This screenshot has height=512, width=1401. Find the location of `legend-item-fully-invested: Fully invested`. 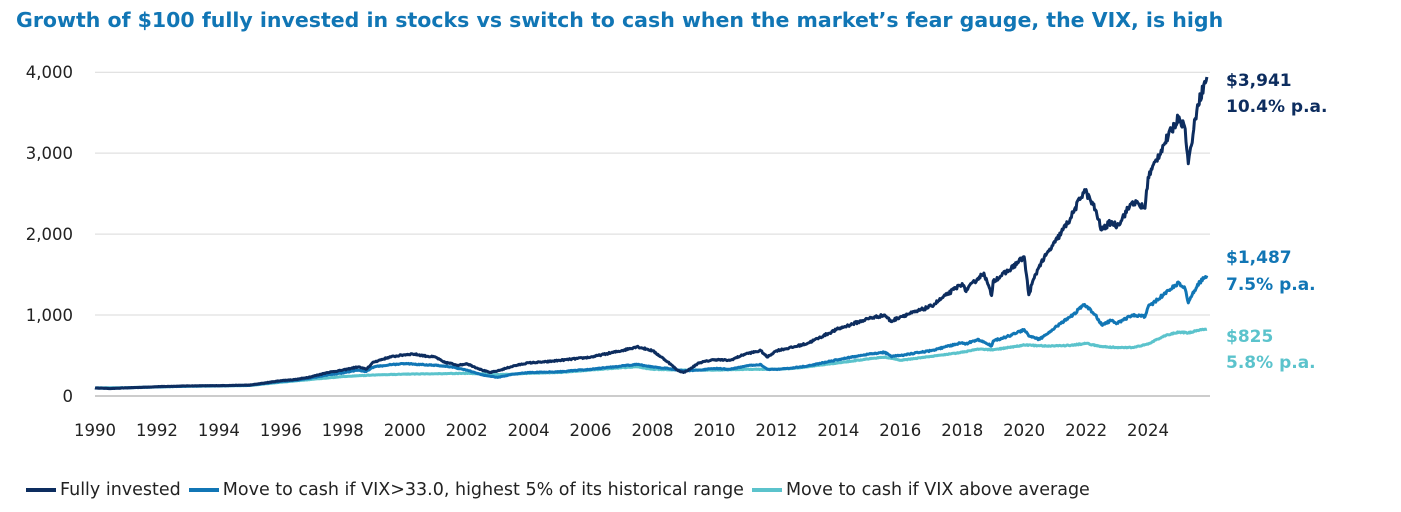

legend-item-fully-invested: Fully invested is located at coordinates (103, 490).